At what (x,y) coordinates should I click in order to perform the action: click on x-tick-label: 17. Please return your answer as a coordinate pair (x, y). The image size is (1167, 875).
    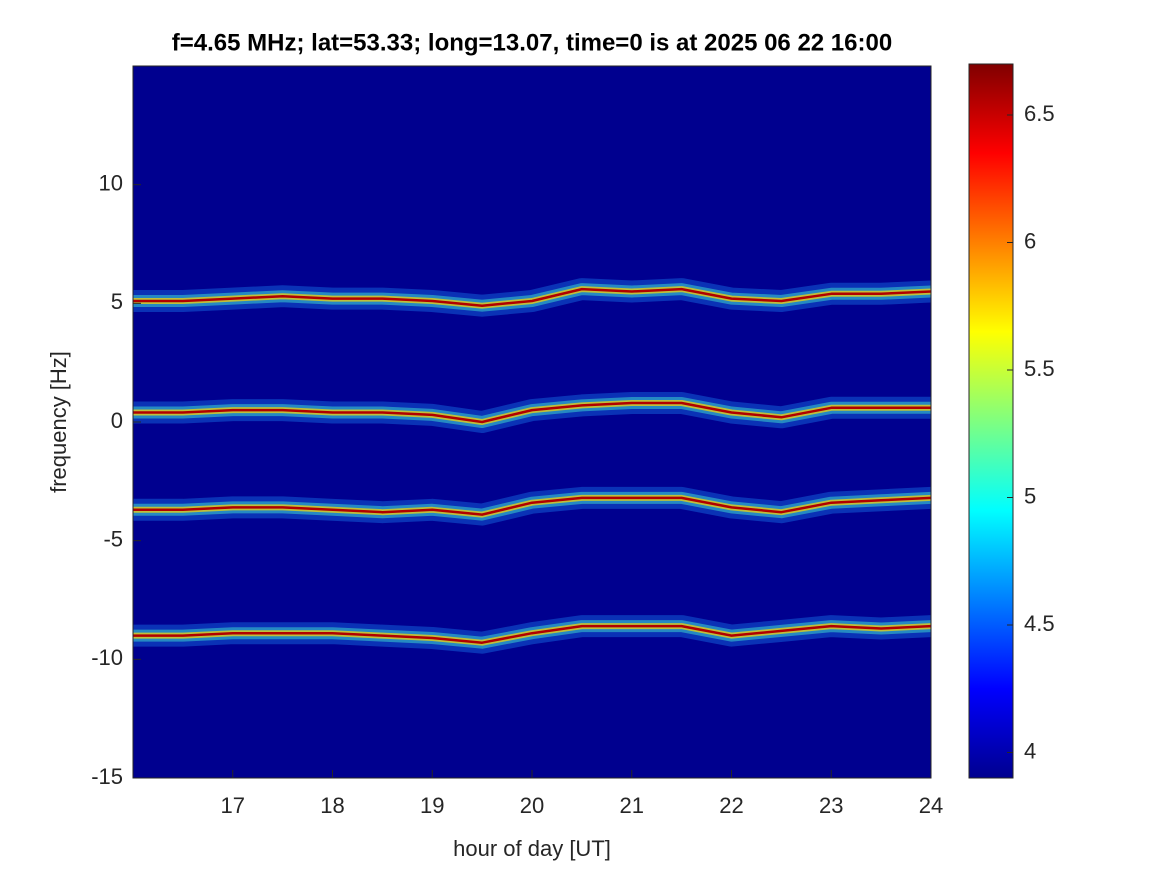
    Looking at the image, I should click on (233, 805).